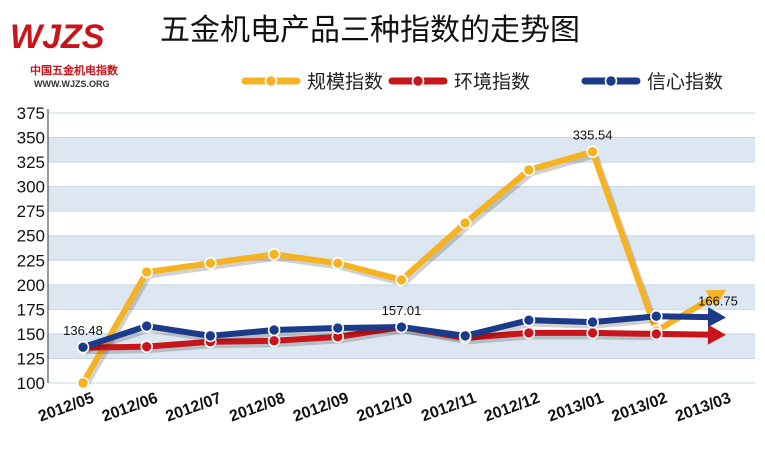  What do you see at coordinates (512, 408) in the screenshot?
I see `x-tick-label: 2012/12` at bounding box center [512, 408].